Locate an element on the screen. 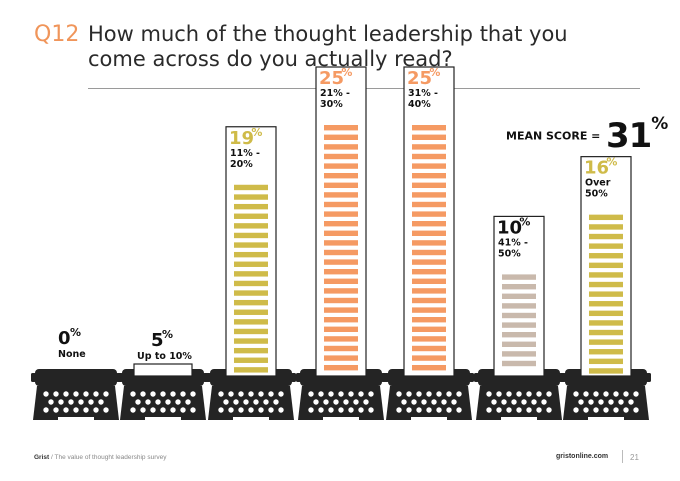 The height and width of the screenshot is (481, 680). footer-divider is located at coordinates (622, 456).